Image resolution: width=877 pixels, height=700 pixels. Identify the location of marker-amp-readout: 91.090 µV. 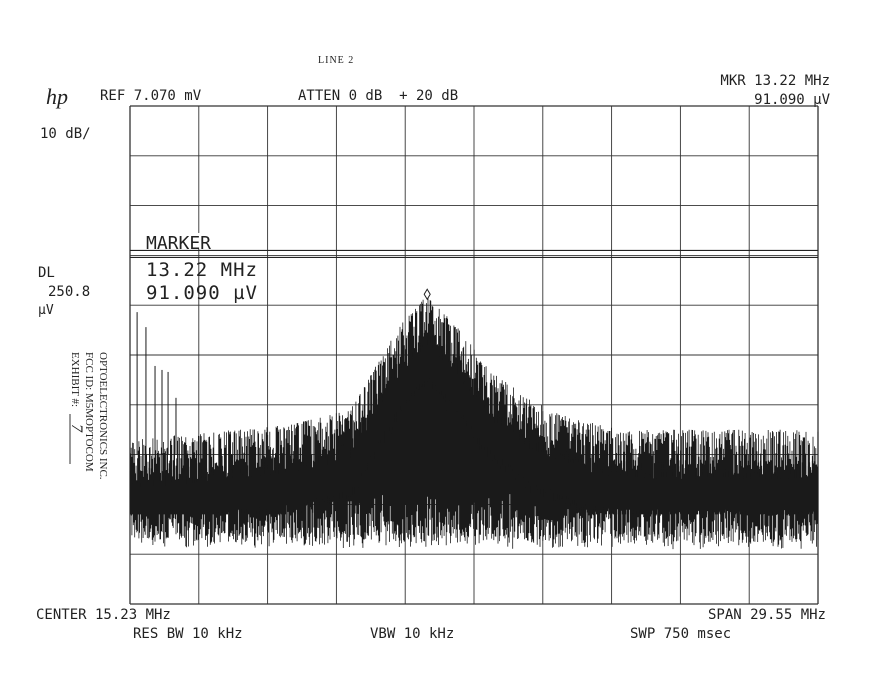
(792, 100).